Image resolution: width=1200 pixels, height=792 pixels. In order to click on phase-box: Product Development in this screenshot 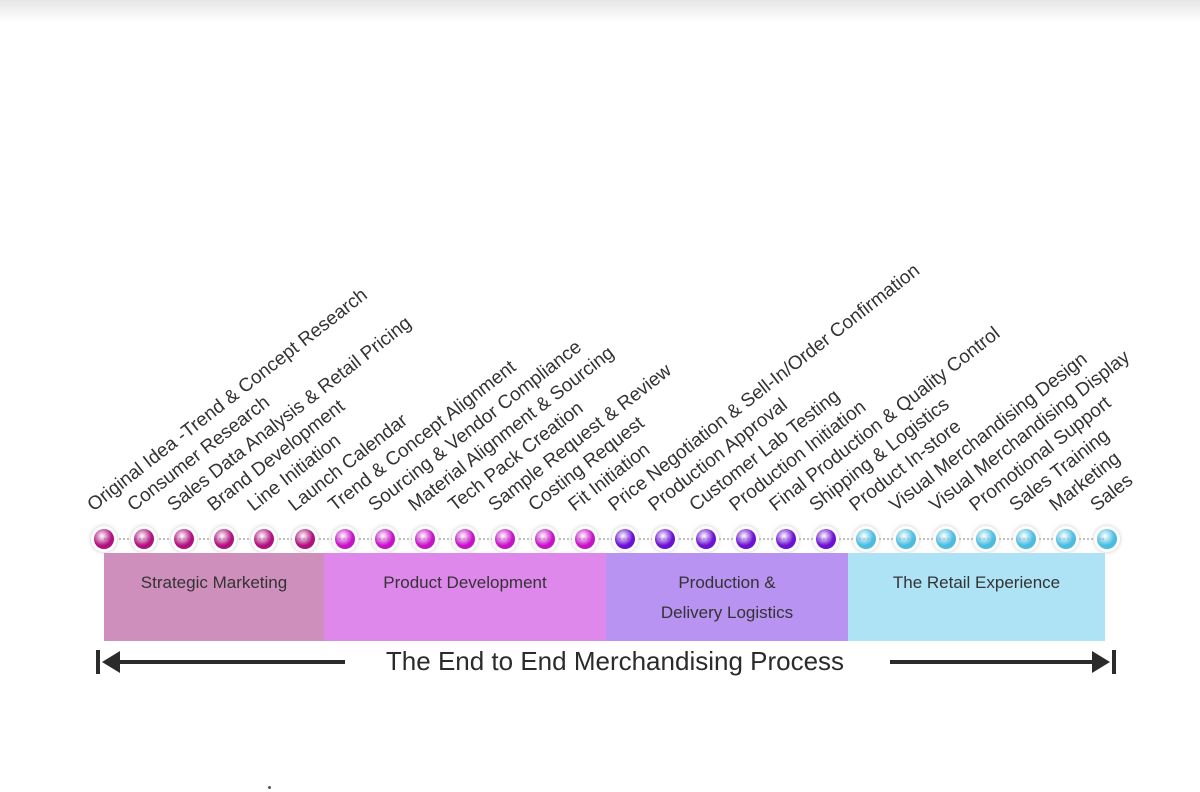, I will do `click(465, 597)`.